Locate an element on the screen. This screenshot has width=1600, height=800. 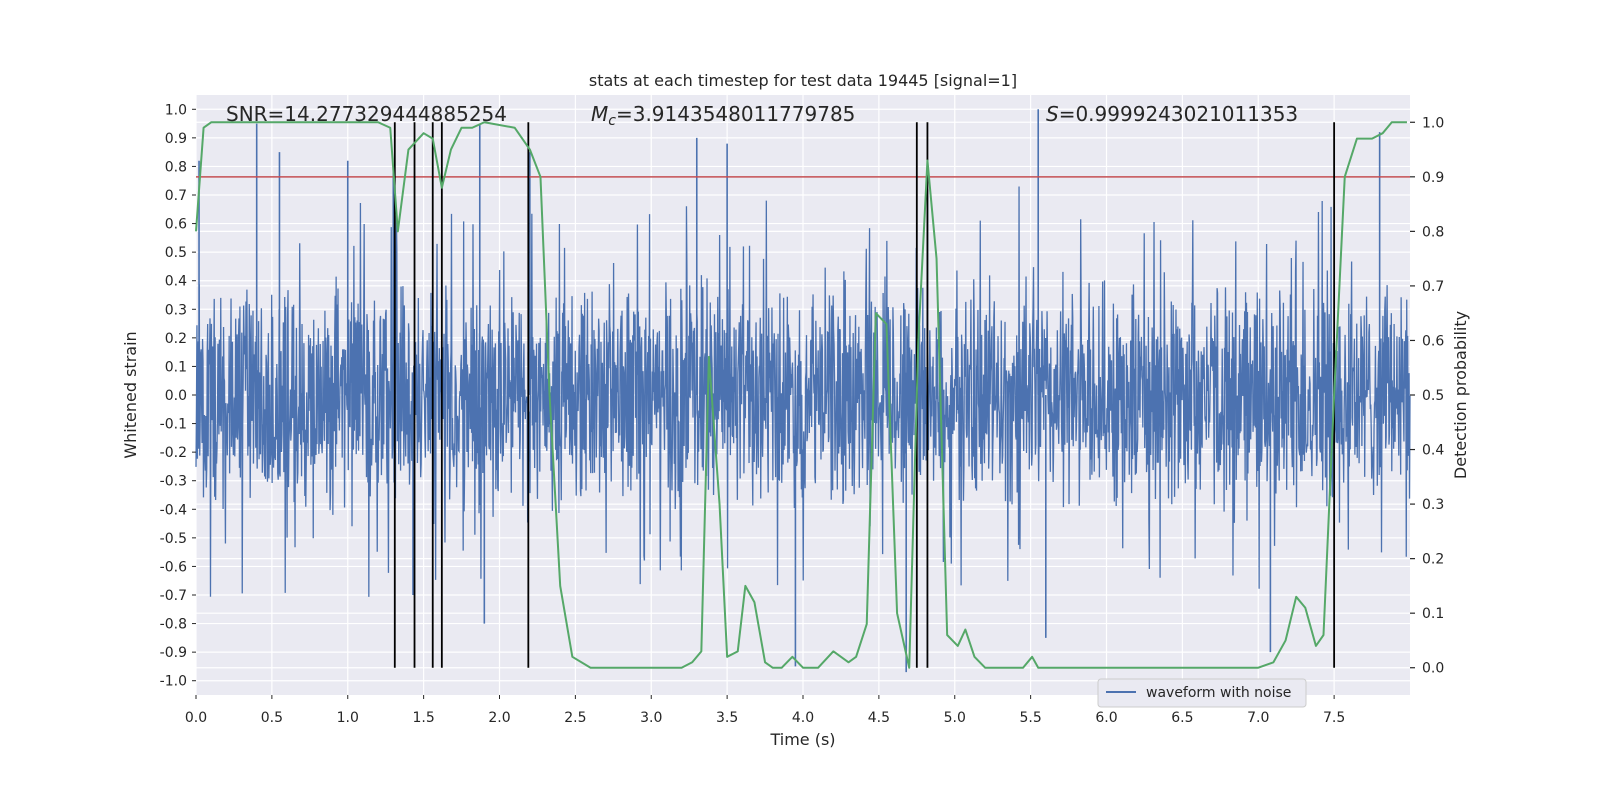
y-tick-label: 0.0 is located at coordinates (176, 396).